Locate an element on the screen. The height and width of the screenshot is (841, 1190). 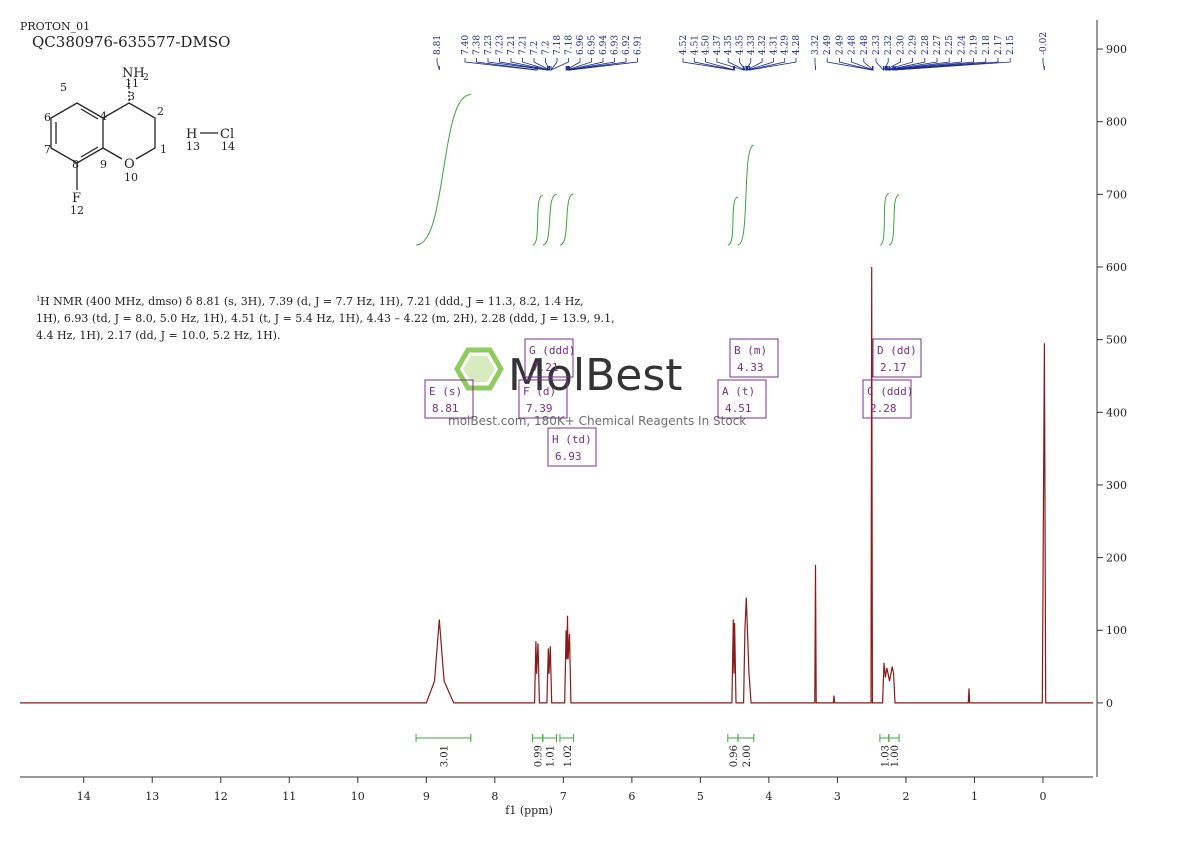
peak-label: 2.29 is located at coordinates (914, 45).